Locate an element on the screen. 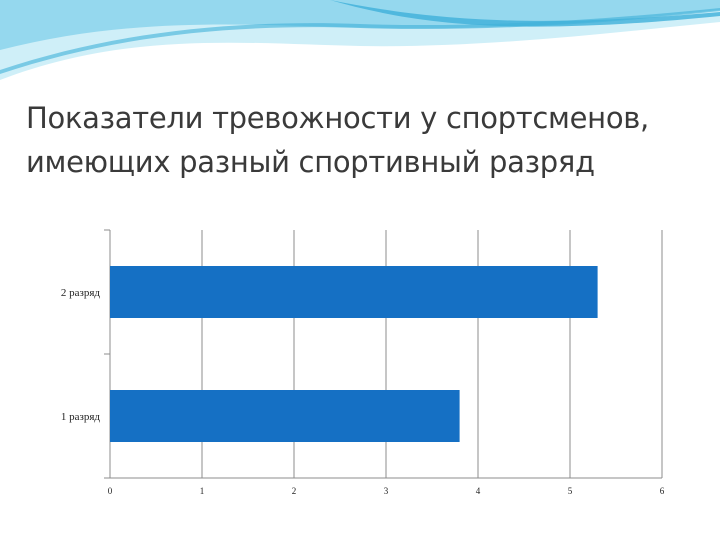  title-line-1: Показатели тревожности у спортсменов, is located at coordinates (337, 118).